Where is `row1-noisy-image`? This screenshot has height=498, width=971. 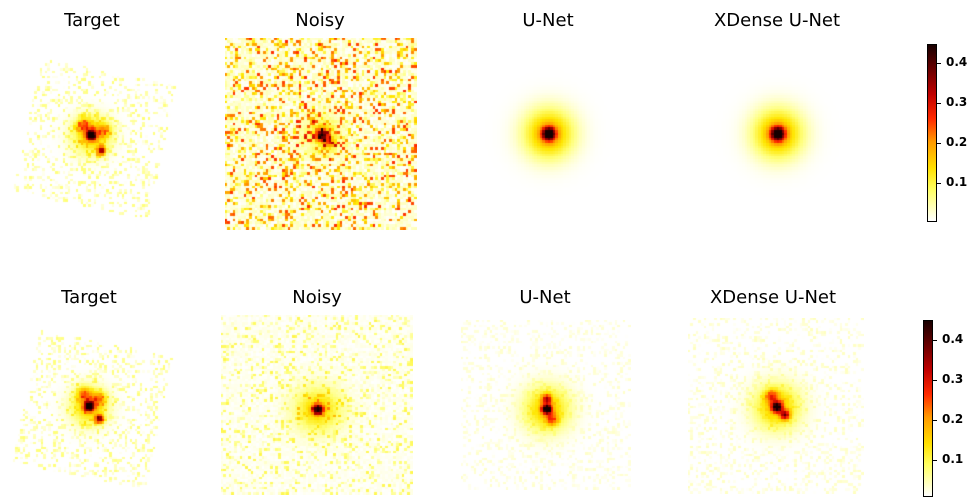
row1-noisy-image is located at coordinates (321, 134).